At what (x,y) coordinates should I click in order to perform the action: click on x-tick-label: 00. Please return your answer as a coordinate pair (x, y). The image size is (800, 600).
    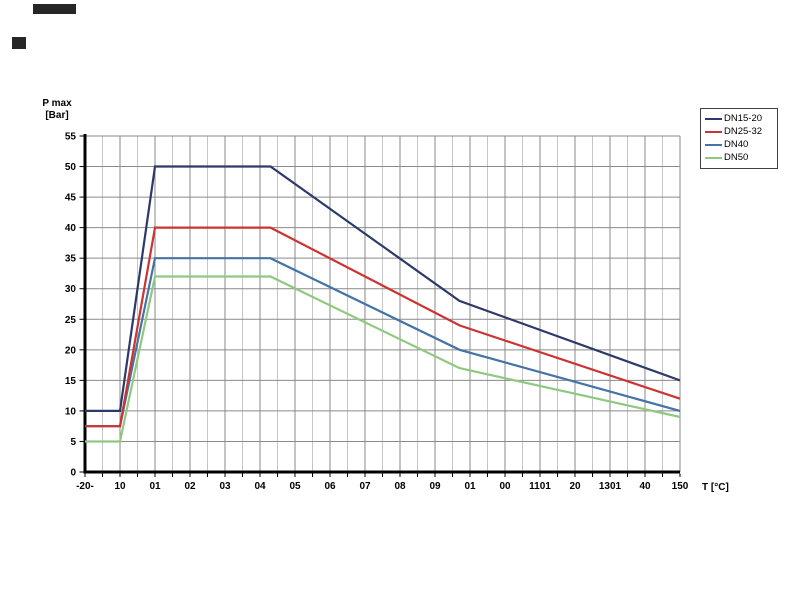
    Looking at the image, I should click on (505, 486).